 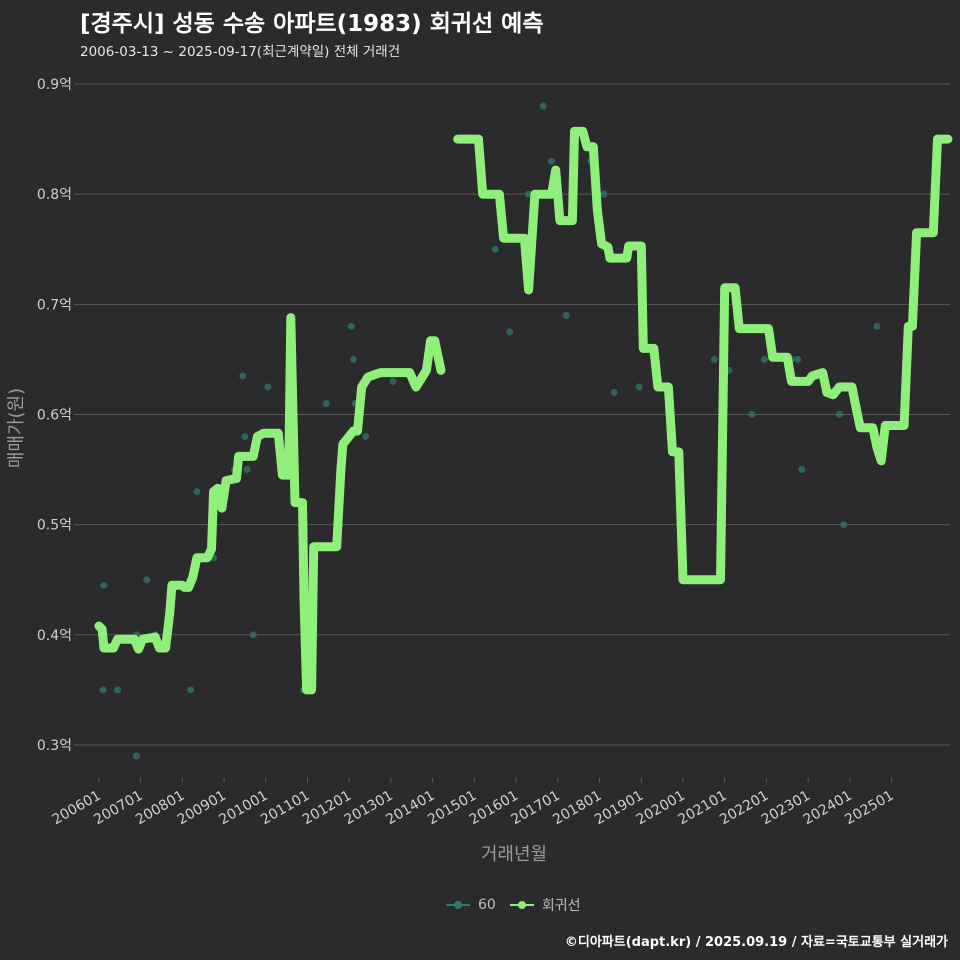 What do you see at coordinates (54, 85) in the screenshot?
I see `y-tick-label: 0.9억` at bounding box center [54, 85].